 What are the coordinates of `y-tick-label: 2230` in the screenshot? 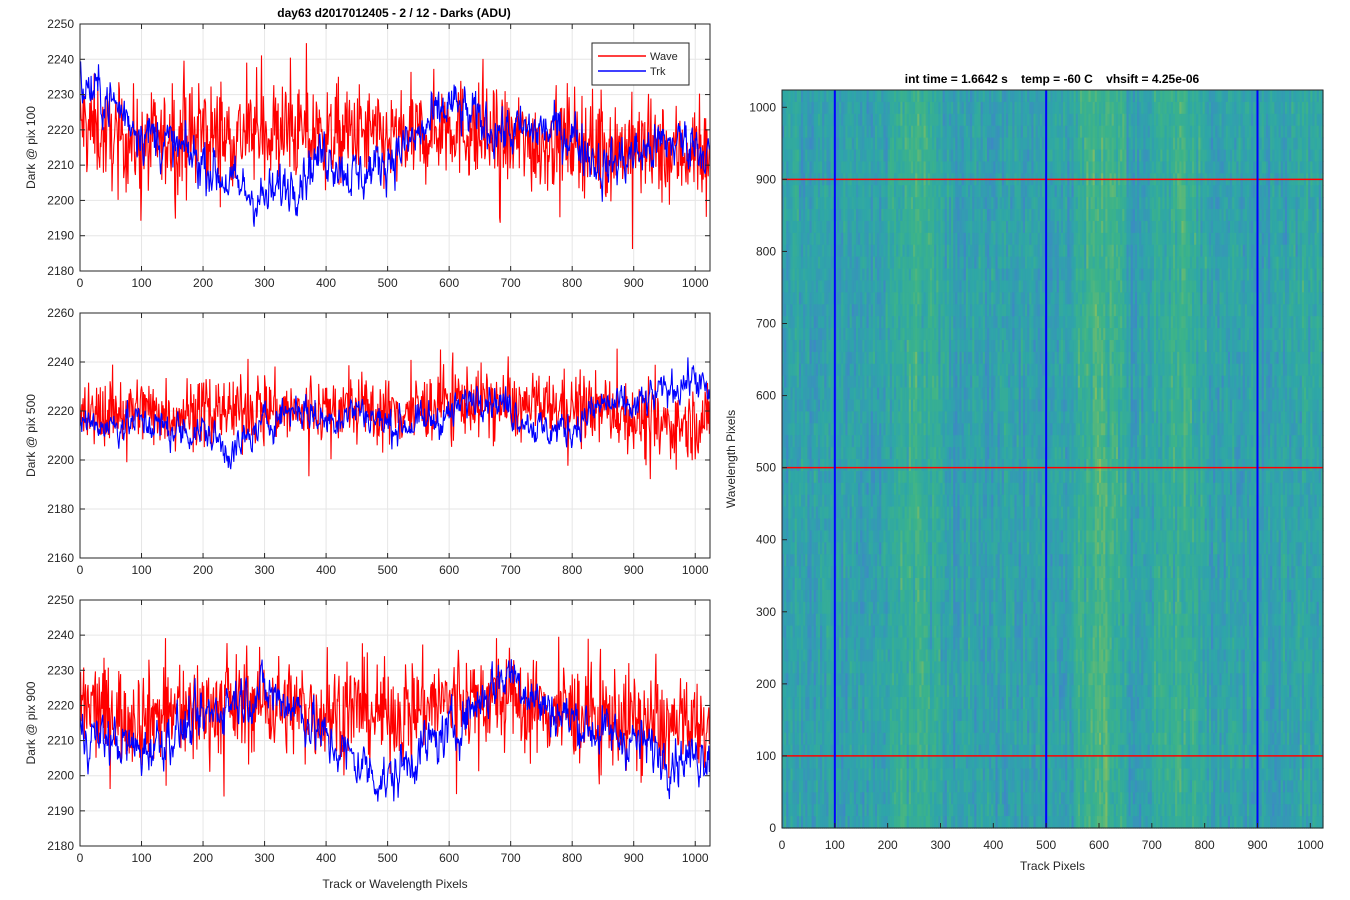 It's located at (60, 670).